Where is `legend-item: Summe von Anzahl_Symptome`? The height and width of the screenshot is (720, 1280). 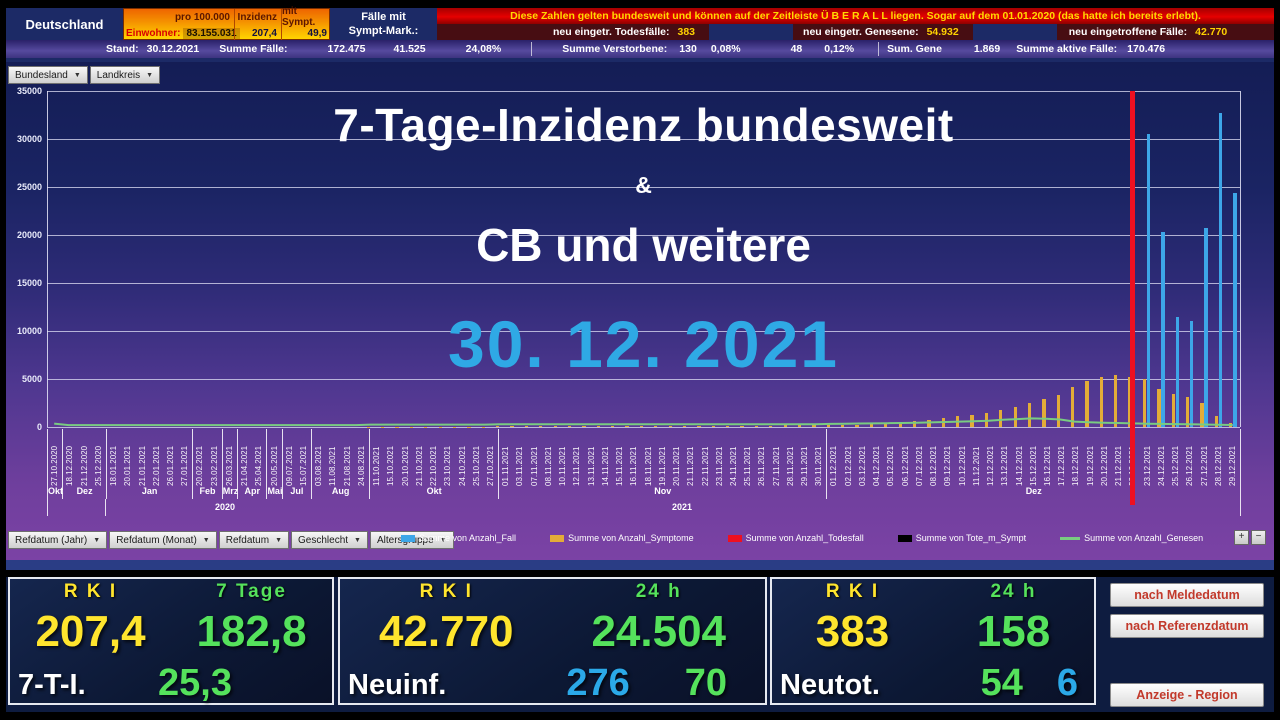 legend-item: Summe von Anzahl_Symptome is located at coordinates (622, 538).